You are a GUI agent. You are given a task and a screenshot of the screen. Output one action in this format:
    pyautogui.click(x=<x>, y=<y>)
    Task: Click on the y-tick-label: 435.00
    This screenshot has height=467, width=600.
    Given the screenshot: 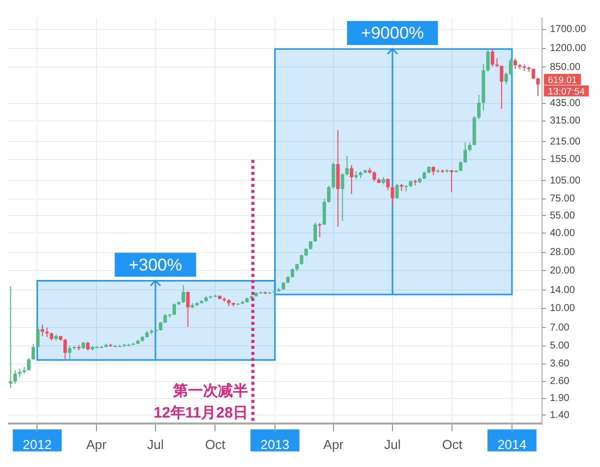 What is the action you would take?
    pyautogui.click(x=565, y=104)
    